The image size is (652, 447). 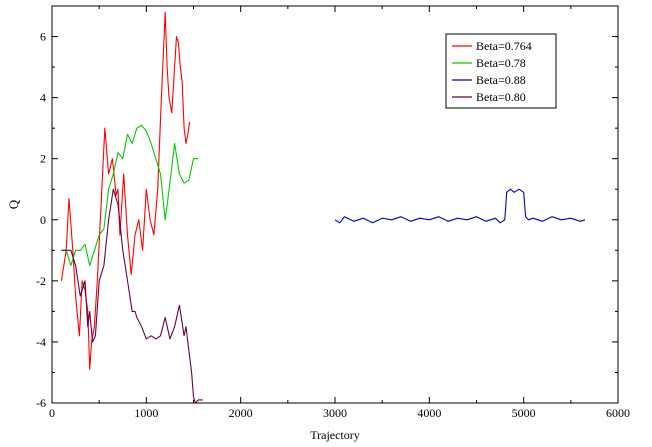 I want to click on y-tick-label: 4, so click(x=43, y=98).